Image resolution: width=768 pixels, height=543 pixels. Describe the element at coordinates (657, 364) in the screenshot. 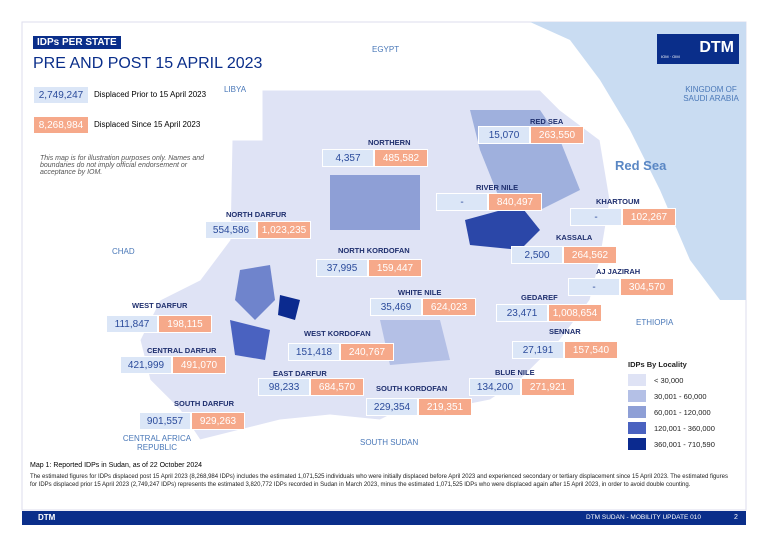

I see `legend-title: IDPs By Locality` at that location.